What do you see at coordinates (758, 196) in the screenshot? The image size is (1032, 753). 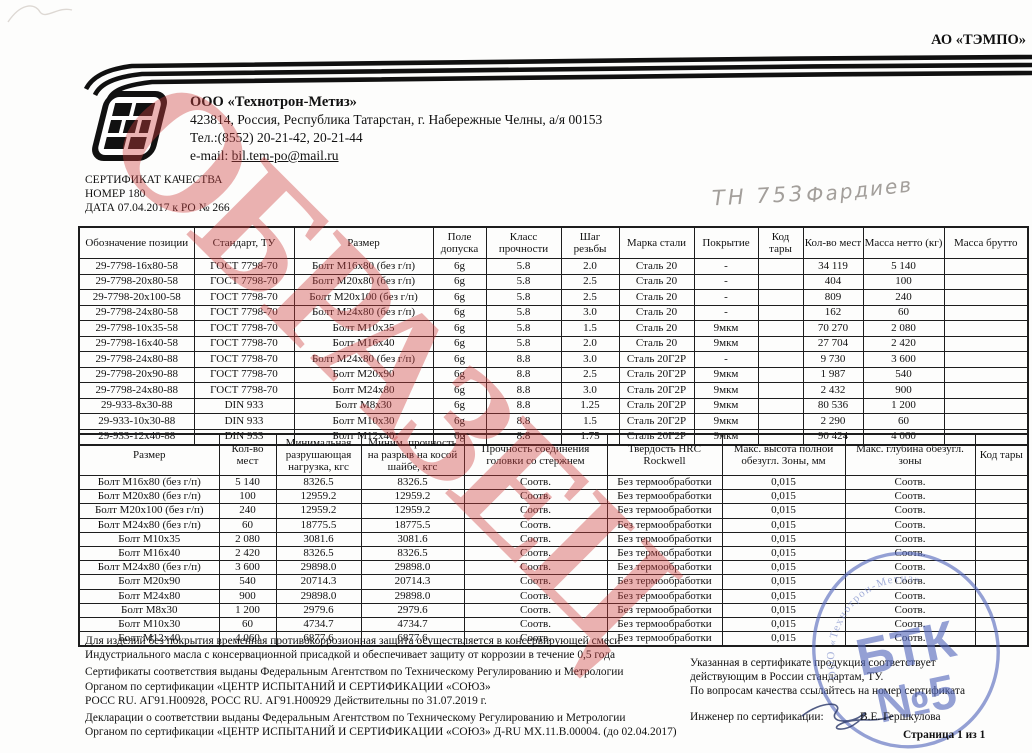 I see `handwritten-note: ТН 753` at bounding box center [758, 196].